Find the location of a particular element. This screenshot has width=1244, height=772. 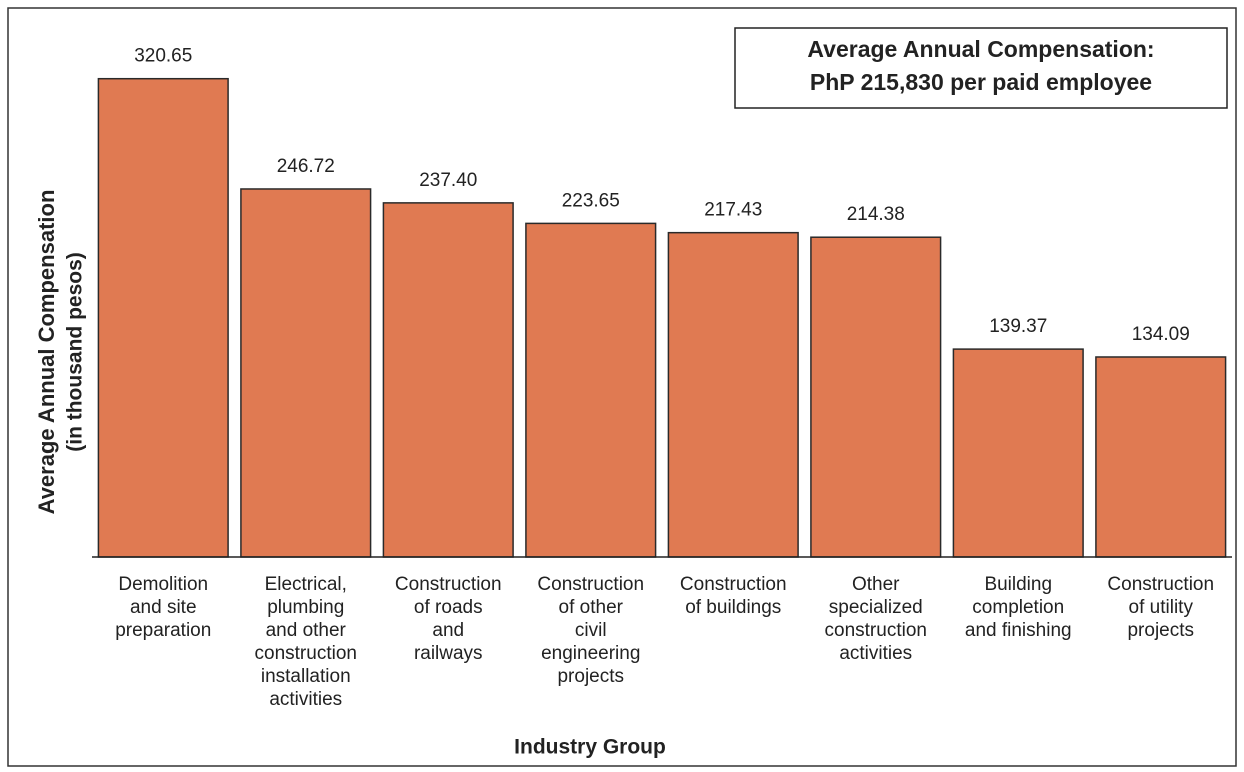

x-tick-label: specialized is located at coordinates (876, 607).